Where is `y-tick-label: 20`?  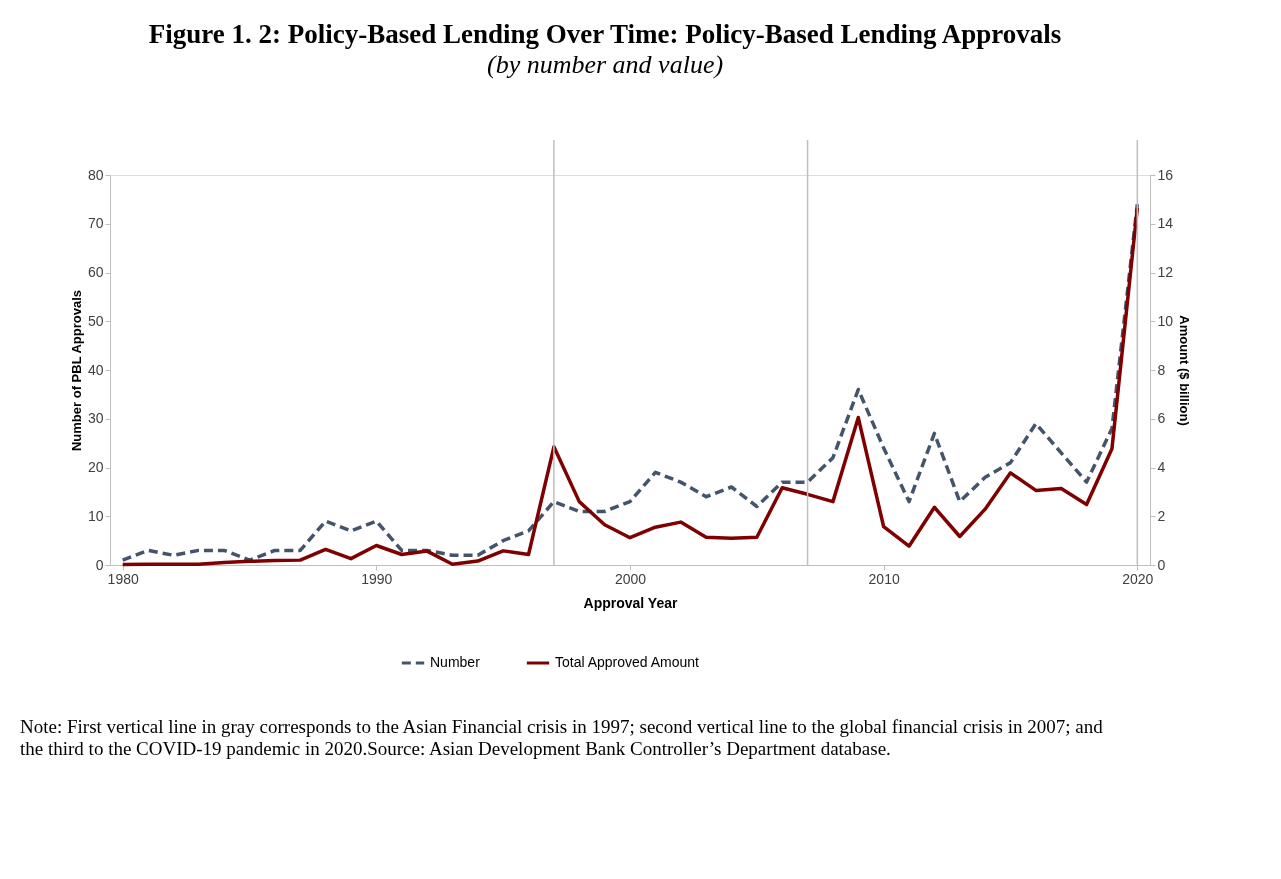 y-tick-label: 20 is located at coordinates (95, 467).